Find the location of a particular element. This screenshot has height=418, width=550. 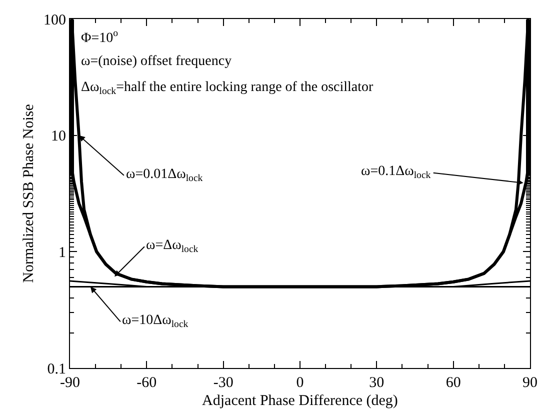

y-tick-label: 100 is located at coordinates (55, 20).